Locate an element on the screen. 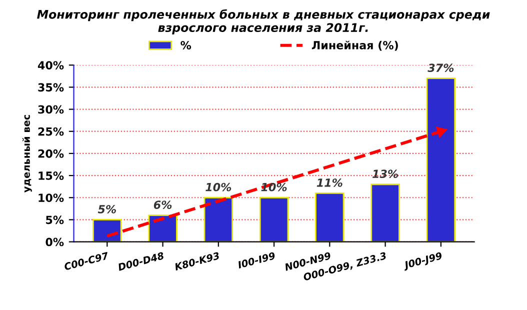 The height and width of the screenshot is (310, 527). x-tick-label: I00-I99 is located at coordinates (256, 260).